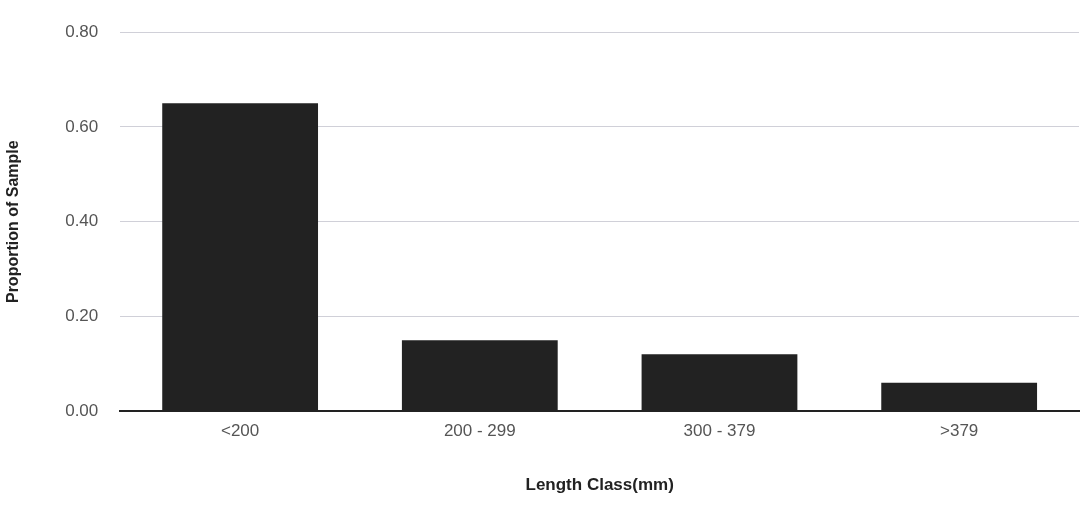 The image size is (1081, 510). What do you see at coordinates (82, 316) in the screenshot?
I see `y-tick-label: 0.20` at bounding box center [82, 316].